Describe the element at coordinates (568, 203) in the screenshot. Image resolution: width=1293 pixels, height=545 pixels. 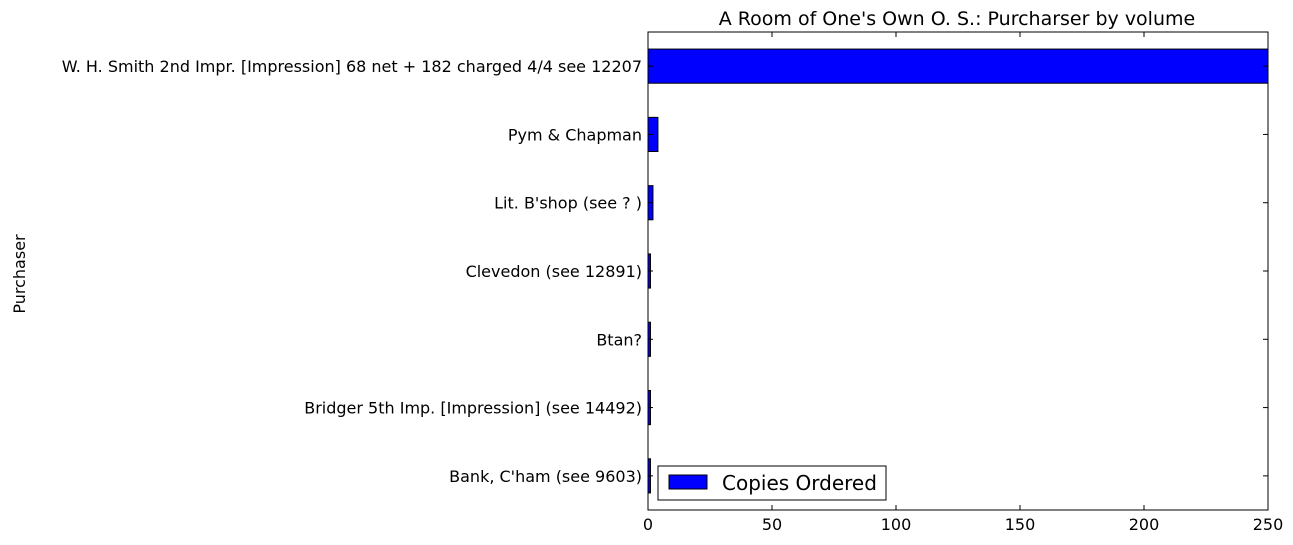
I see `y-tick-label: Lit. B'shop (see ? )` at that location.